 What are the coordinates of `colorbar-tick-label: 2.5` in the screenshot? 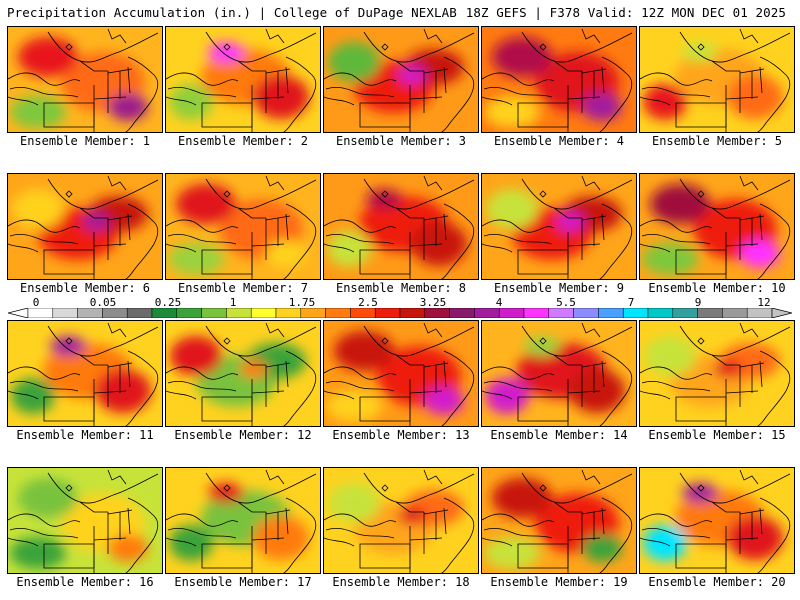 It's located at (368, 302).